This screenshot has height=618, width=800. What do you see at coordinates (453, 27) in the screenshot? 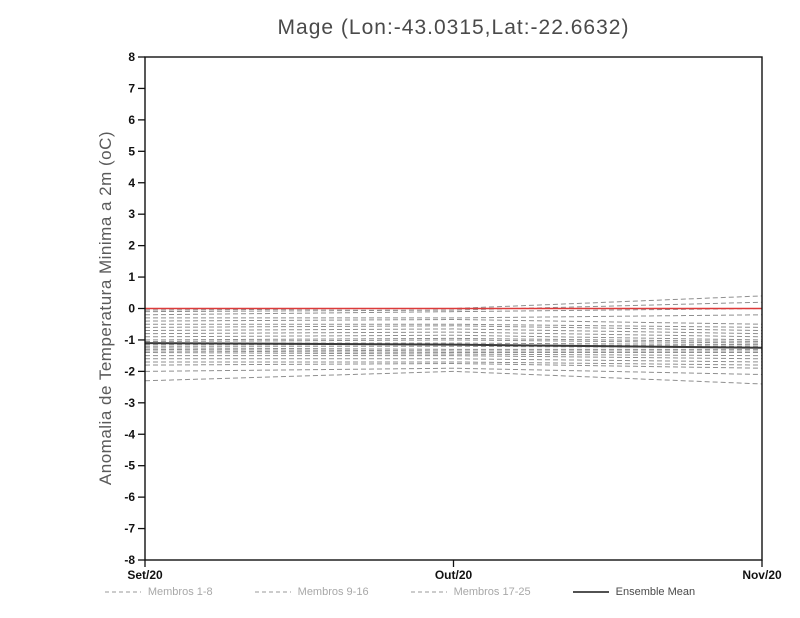
I see `chart-title: Mage (Lon:-43.0315,Lat:-22.6632)` at bounding box center [453, 27].